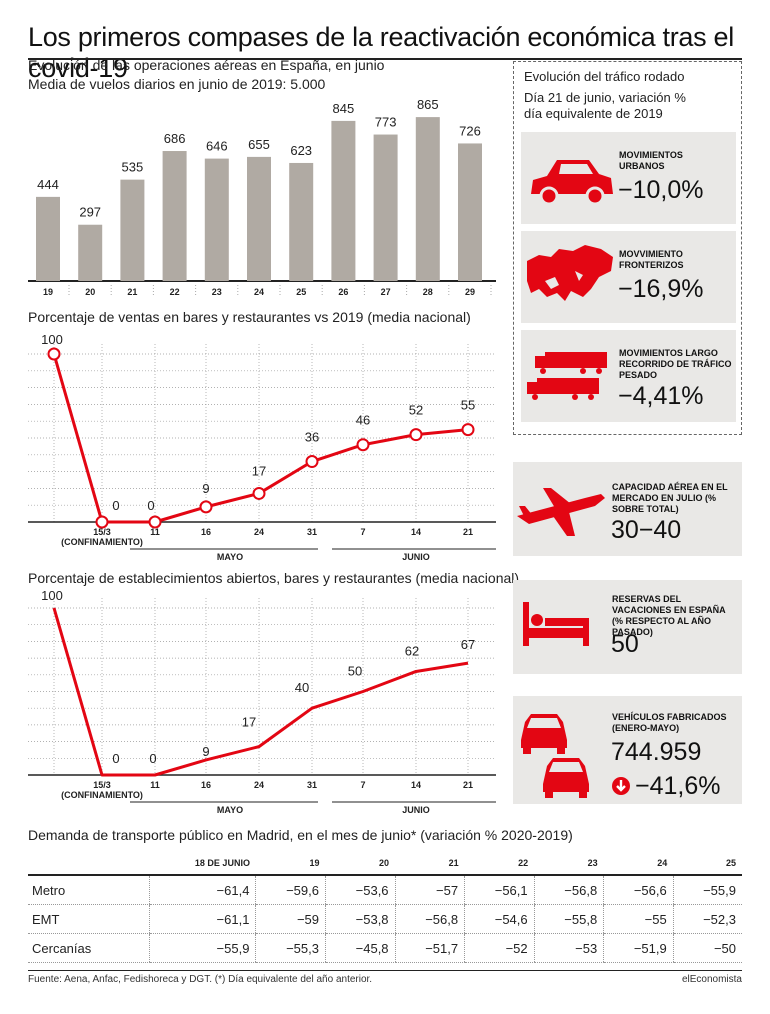  Describe the element at coordinates (430, 867) in the screenshot. I see `table-header: 21` at that location.